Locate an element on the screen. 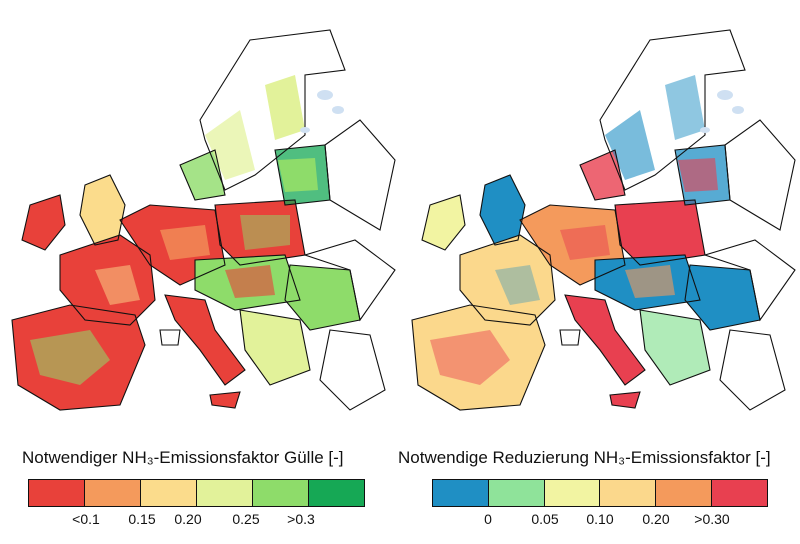 The height and width of the screenshot is (544, 800). right-lakes is located at coordinates (722, 111).